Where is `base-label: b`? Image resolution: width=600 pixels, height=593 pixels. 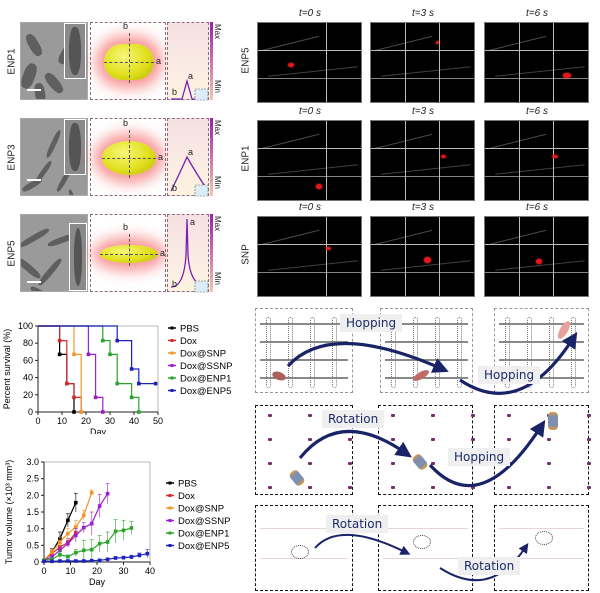
base-label: b is located at coordinates (175, 284).